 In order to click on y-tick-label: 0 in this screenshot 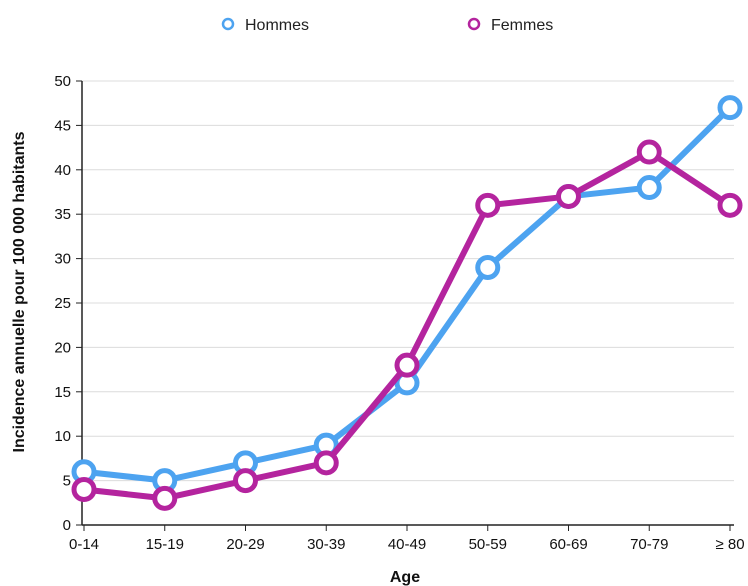, I will do `click(67, 525)`.